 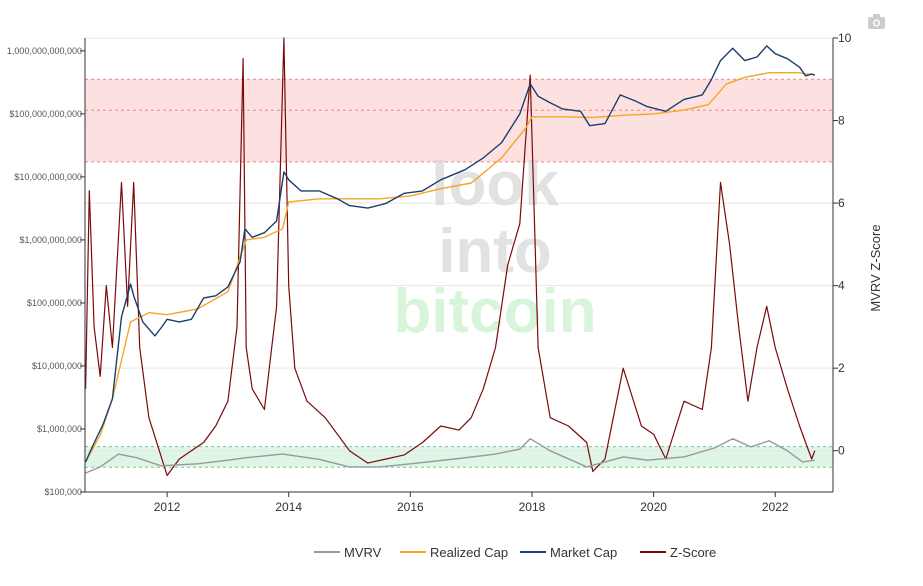 What do you see at coordinates (775, 507) in the screenshot?
I see `x-tick-label: 2022` at bounding box center [775, 507].